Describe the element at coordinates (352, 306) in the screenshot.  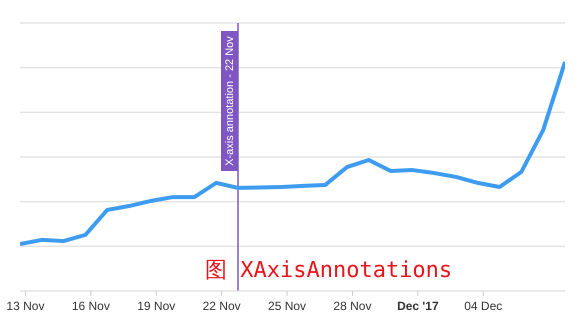
I see `x-tick-label: 28 Nov` at that location.